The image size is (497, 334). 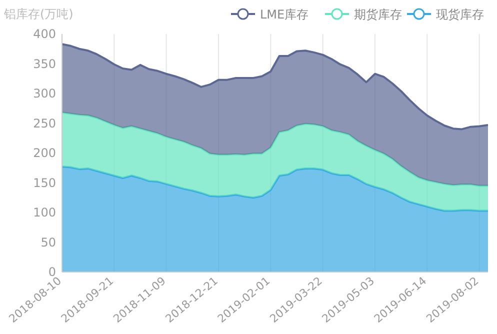 What do you see at coordinates (44, 213) in the screenshot?
I see `y-tick-label: 100` at bounding box center [44, 213].